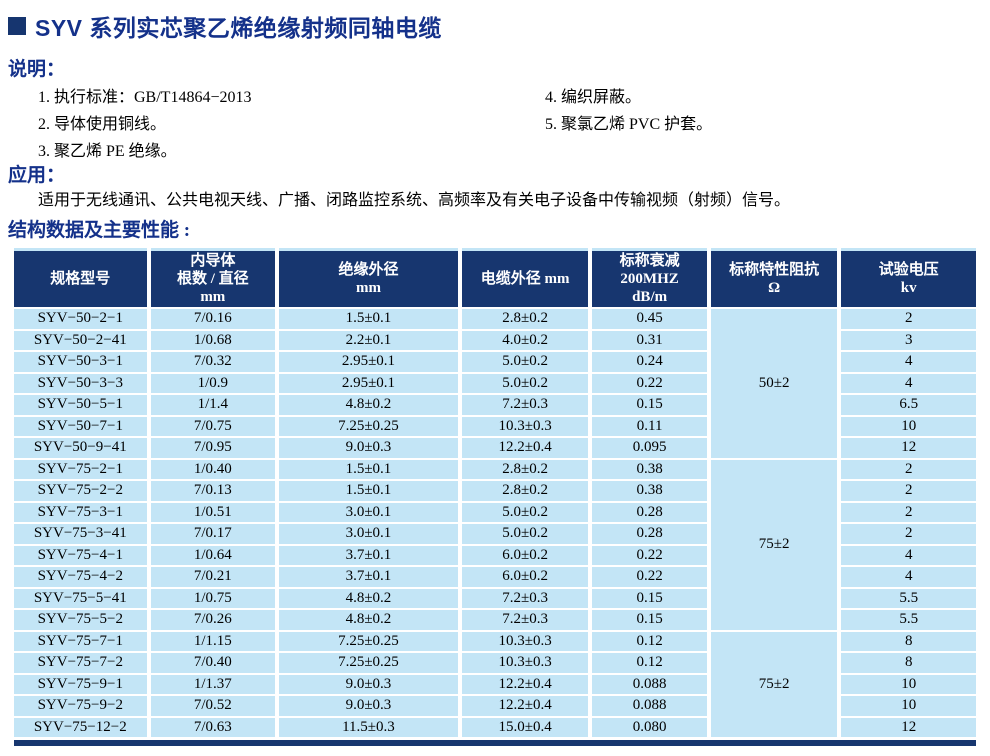  I want to click on cell-cable-od: 6.0±0.2, so click(525, 577).